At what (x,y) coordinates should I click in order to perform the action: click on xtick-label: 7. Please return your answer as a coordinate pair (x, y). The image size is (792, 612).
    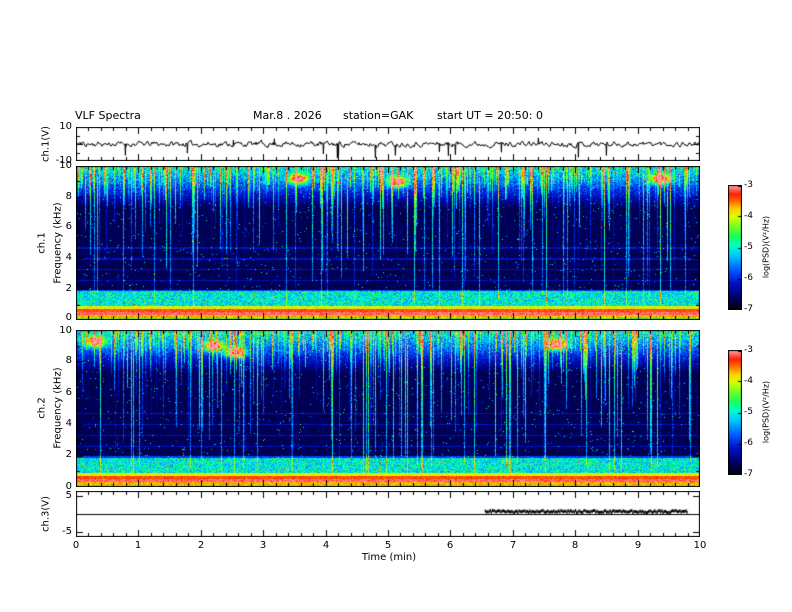
    Looking at the image, I should click on (513, 545).